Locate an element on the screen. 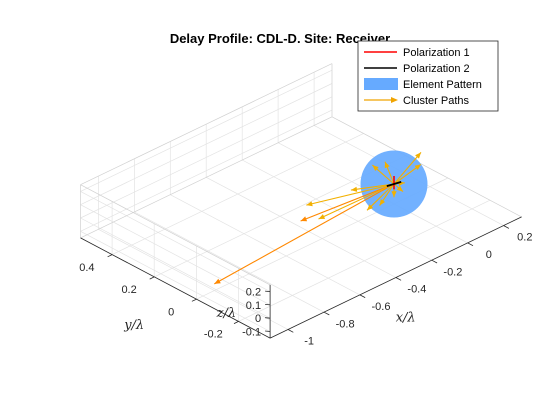  plot-data is located at coordinates (321, 217).